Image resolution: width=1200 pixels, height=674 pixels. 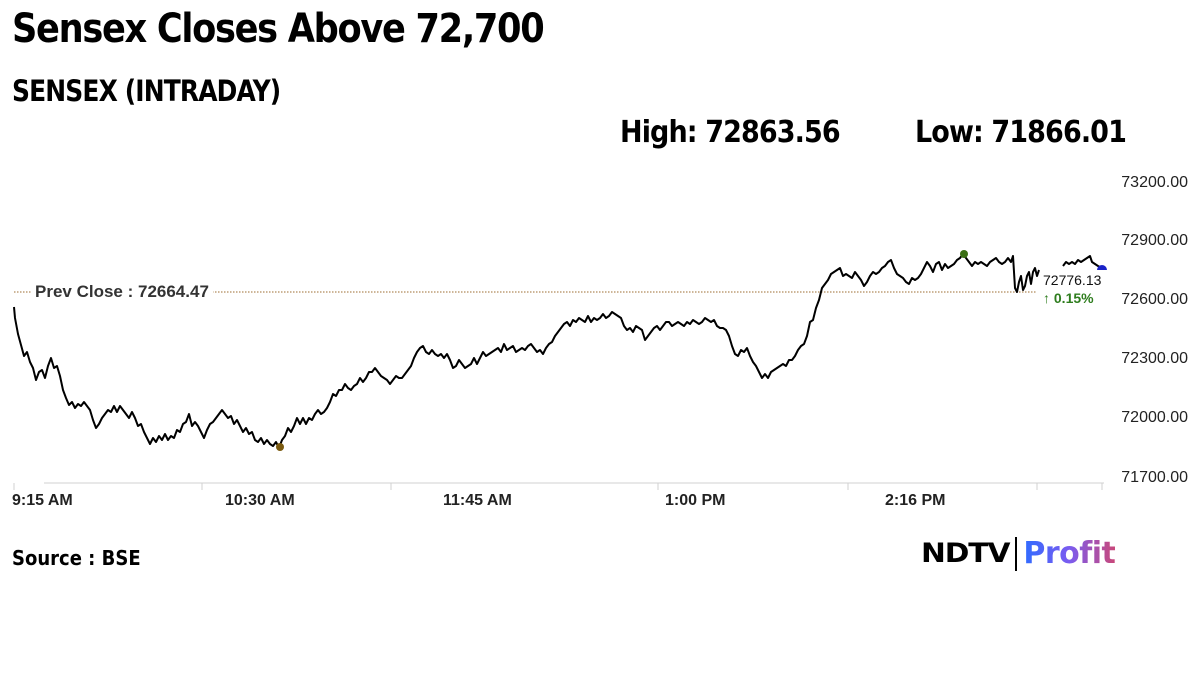 What do you see at coordinates (477, 500) in the screenshot?
I see `x-tick-label: 11:45 AM` at bounding box center [477, 500].